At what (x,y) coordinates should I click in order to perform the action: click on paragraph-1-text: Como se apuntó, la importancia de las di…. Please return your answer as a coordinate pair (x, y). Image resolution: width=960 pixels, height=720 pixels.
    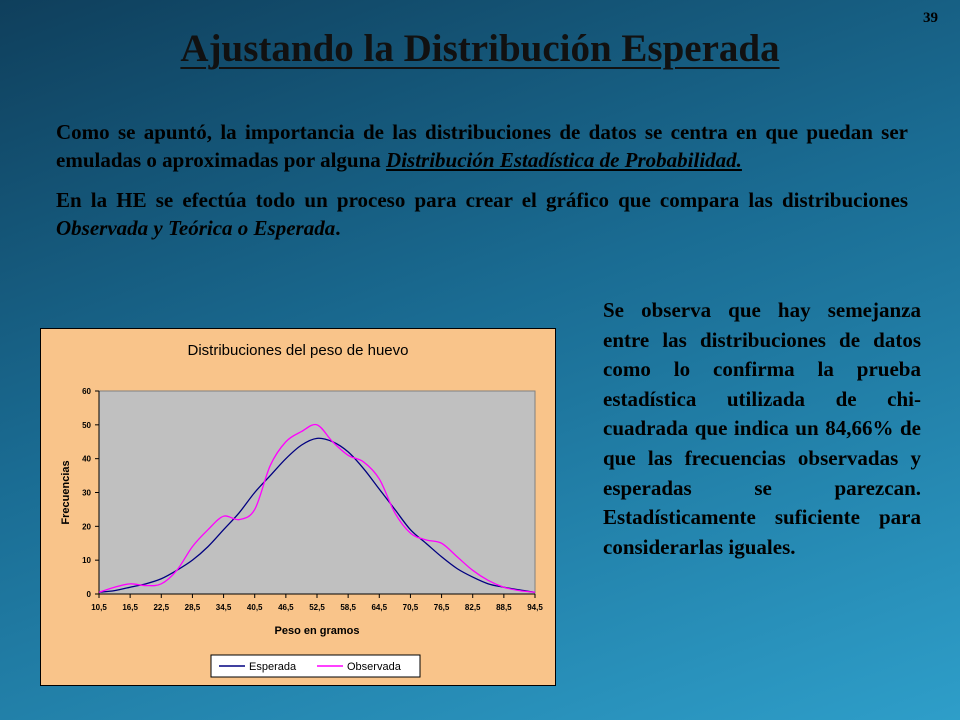
    Looking at the image, I should click on (482, 146).